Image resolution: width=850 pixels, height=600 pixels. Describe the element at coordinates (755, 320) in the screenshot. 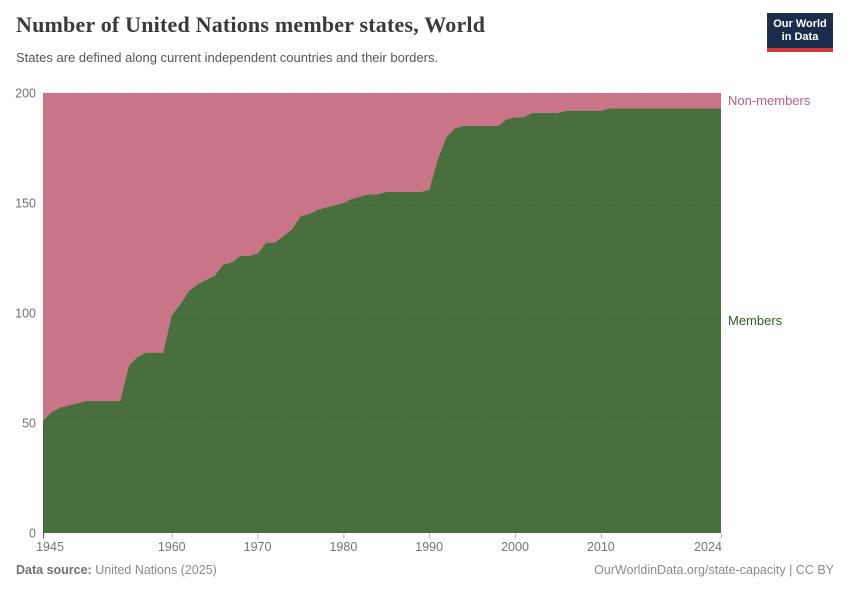

I see `members-series-label: Members` at that location.